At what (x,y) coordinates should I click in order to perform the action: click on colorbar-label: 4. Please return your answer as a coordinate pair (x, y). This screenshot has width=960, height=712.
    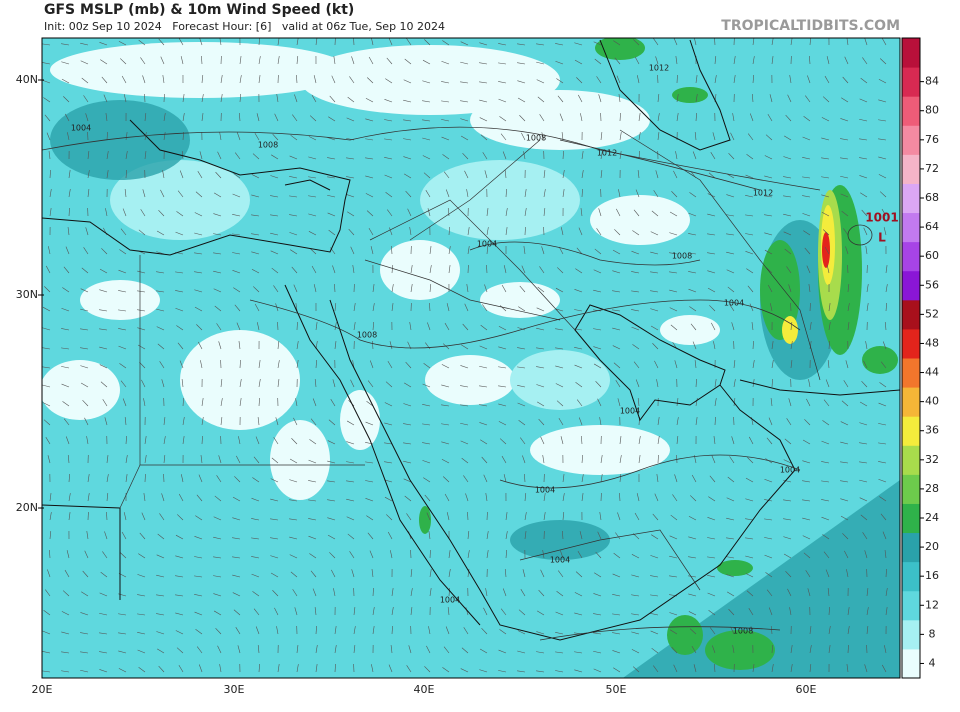
    Looking at the image, I should click on (932, 662).